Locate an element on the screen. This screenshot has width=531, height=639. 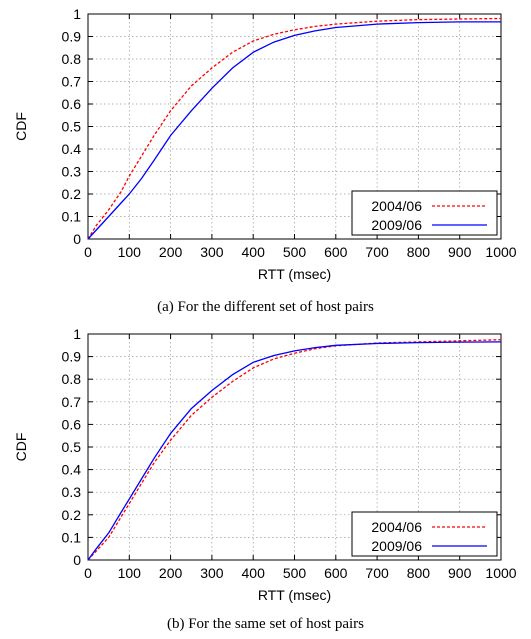
chart-caption-a: (a) For the different set of host pairs is located at coordinates (265, 307).